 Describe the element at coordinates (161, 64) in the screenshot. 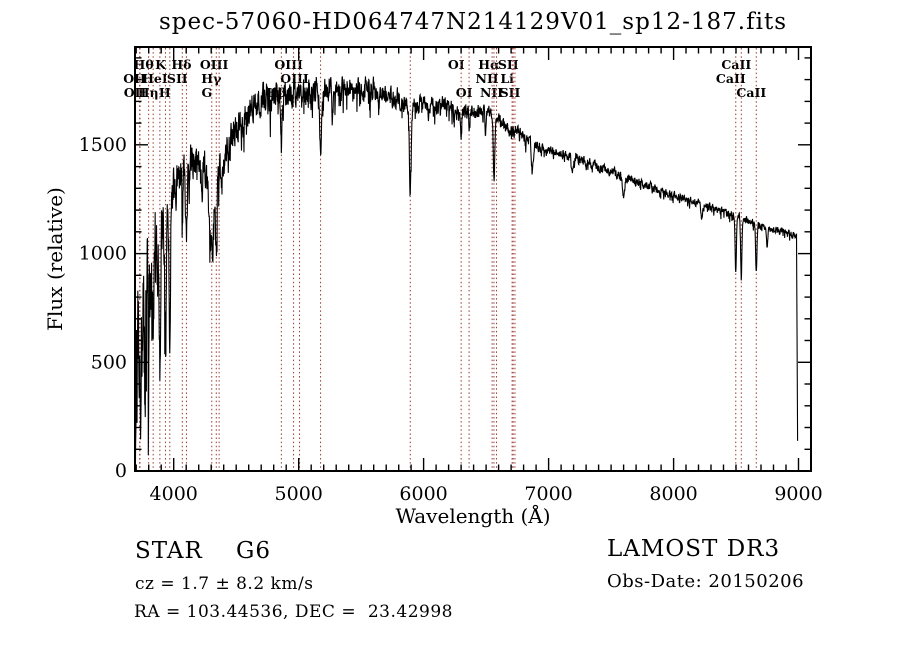

I see `spectral-line-label: K` at that location.